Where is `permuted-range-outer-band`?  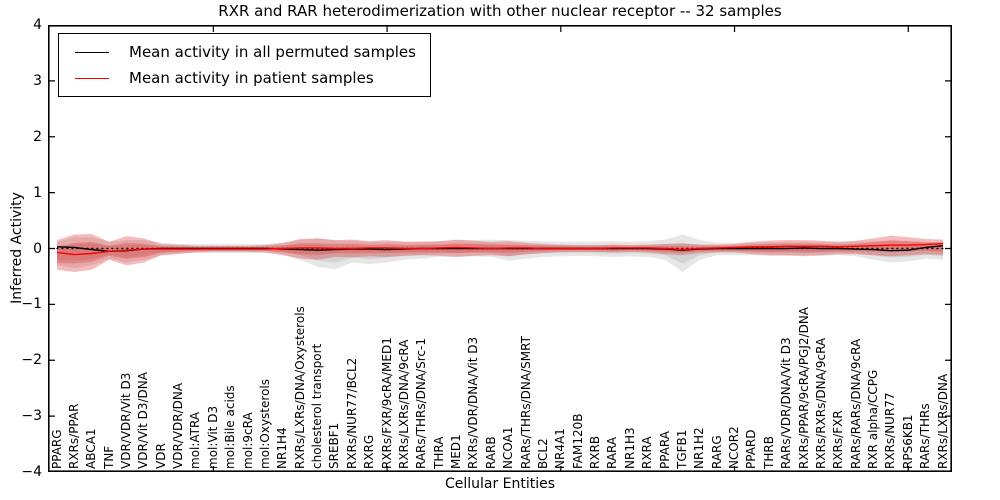
permuted-range-outer-band is located at coordinates (500, 253).